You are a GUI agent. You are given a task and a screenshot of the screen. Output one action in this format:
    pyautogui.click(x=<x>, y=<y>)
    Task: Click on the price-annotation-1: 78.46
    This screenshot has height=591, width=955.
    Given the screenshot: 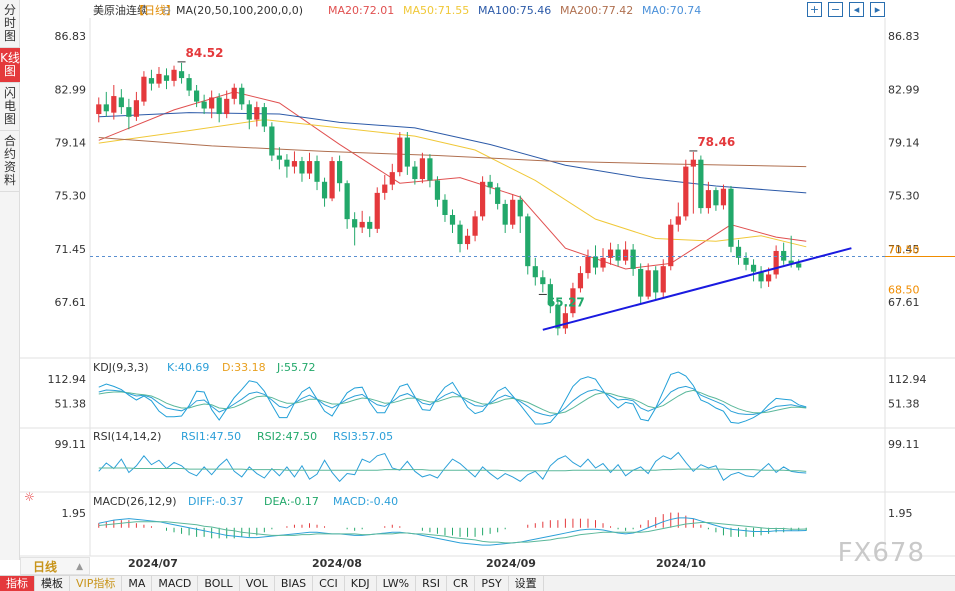 What is the action you would take?
    pyautogui.click(x=716, y=142)
    